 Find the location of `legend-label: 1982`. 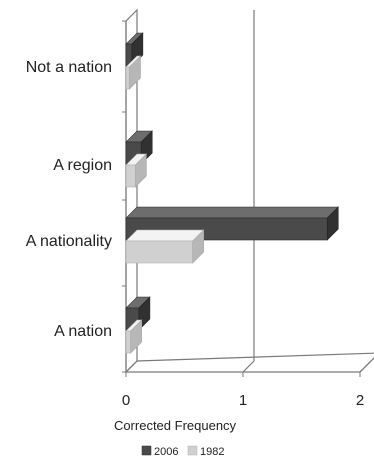

legend-label: 1982 is located at coordinates (212, 452).